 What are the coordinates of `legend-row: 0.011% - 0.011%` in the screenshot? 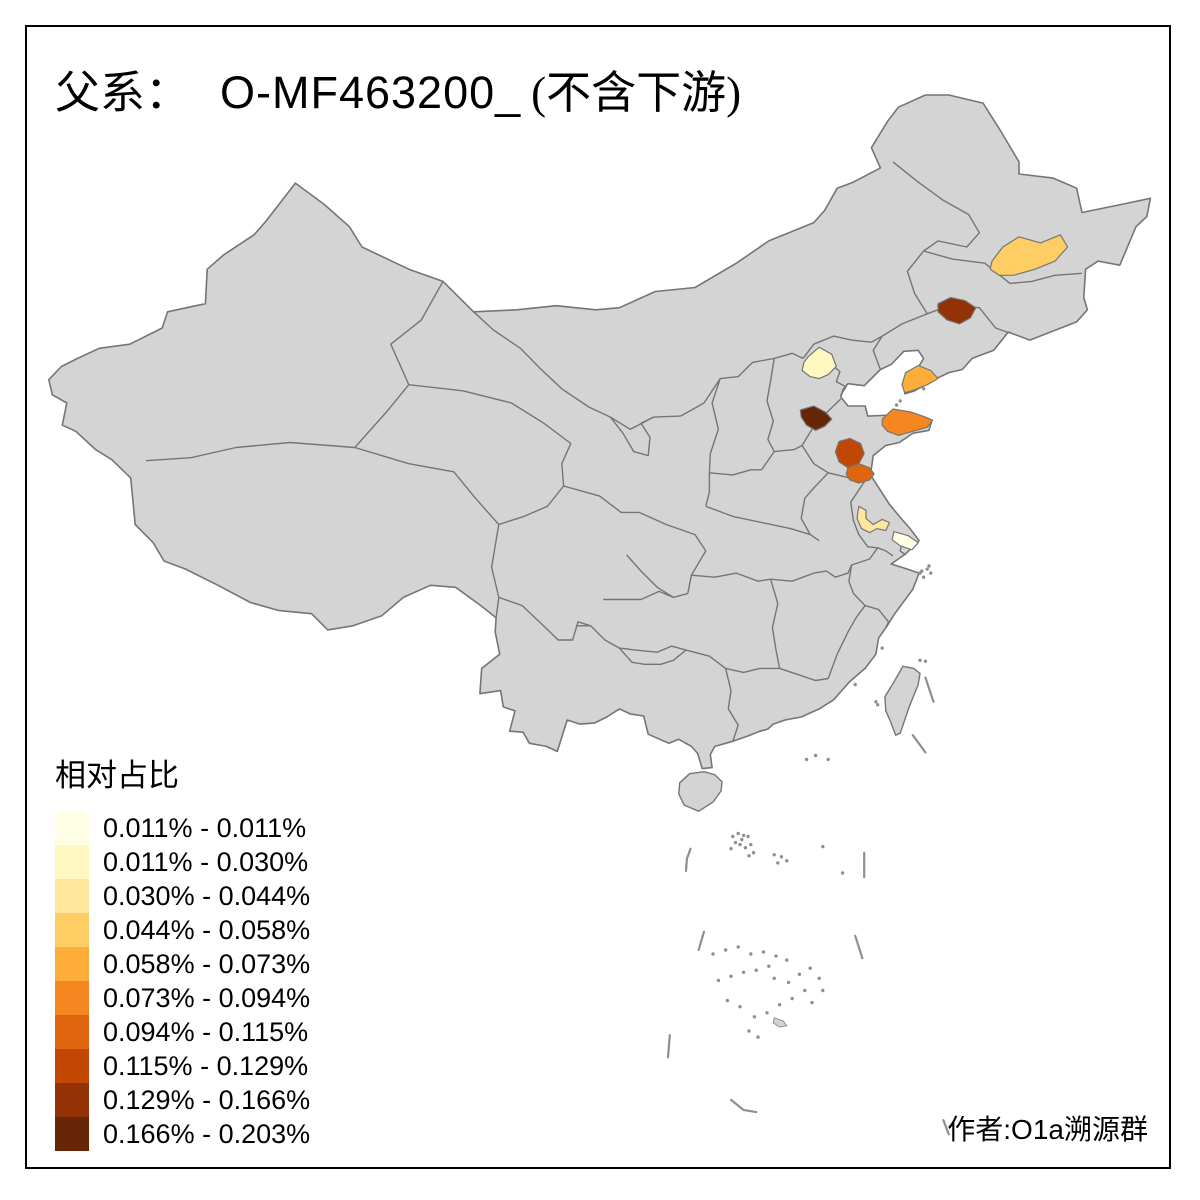 It's located at (182, 828).